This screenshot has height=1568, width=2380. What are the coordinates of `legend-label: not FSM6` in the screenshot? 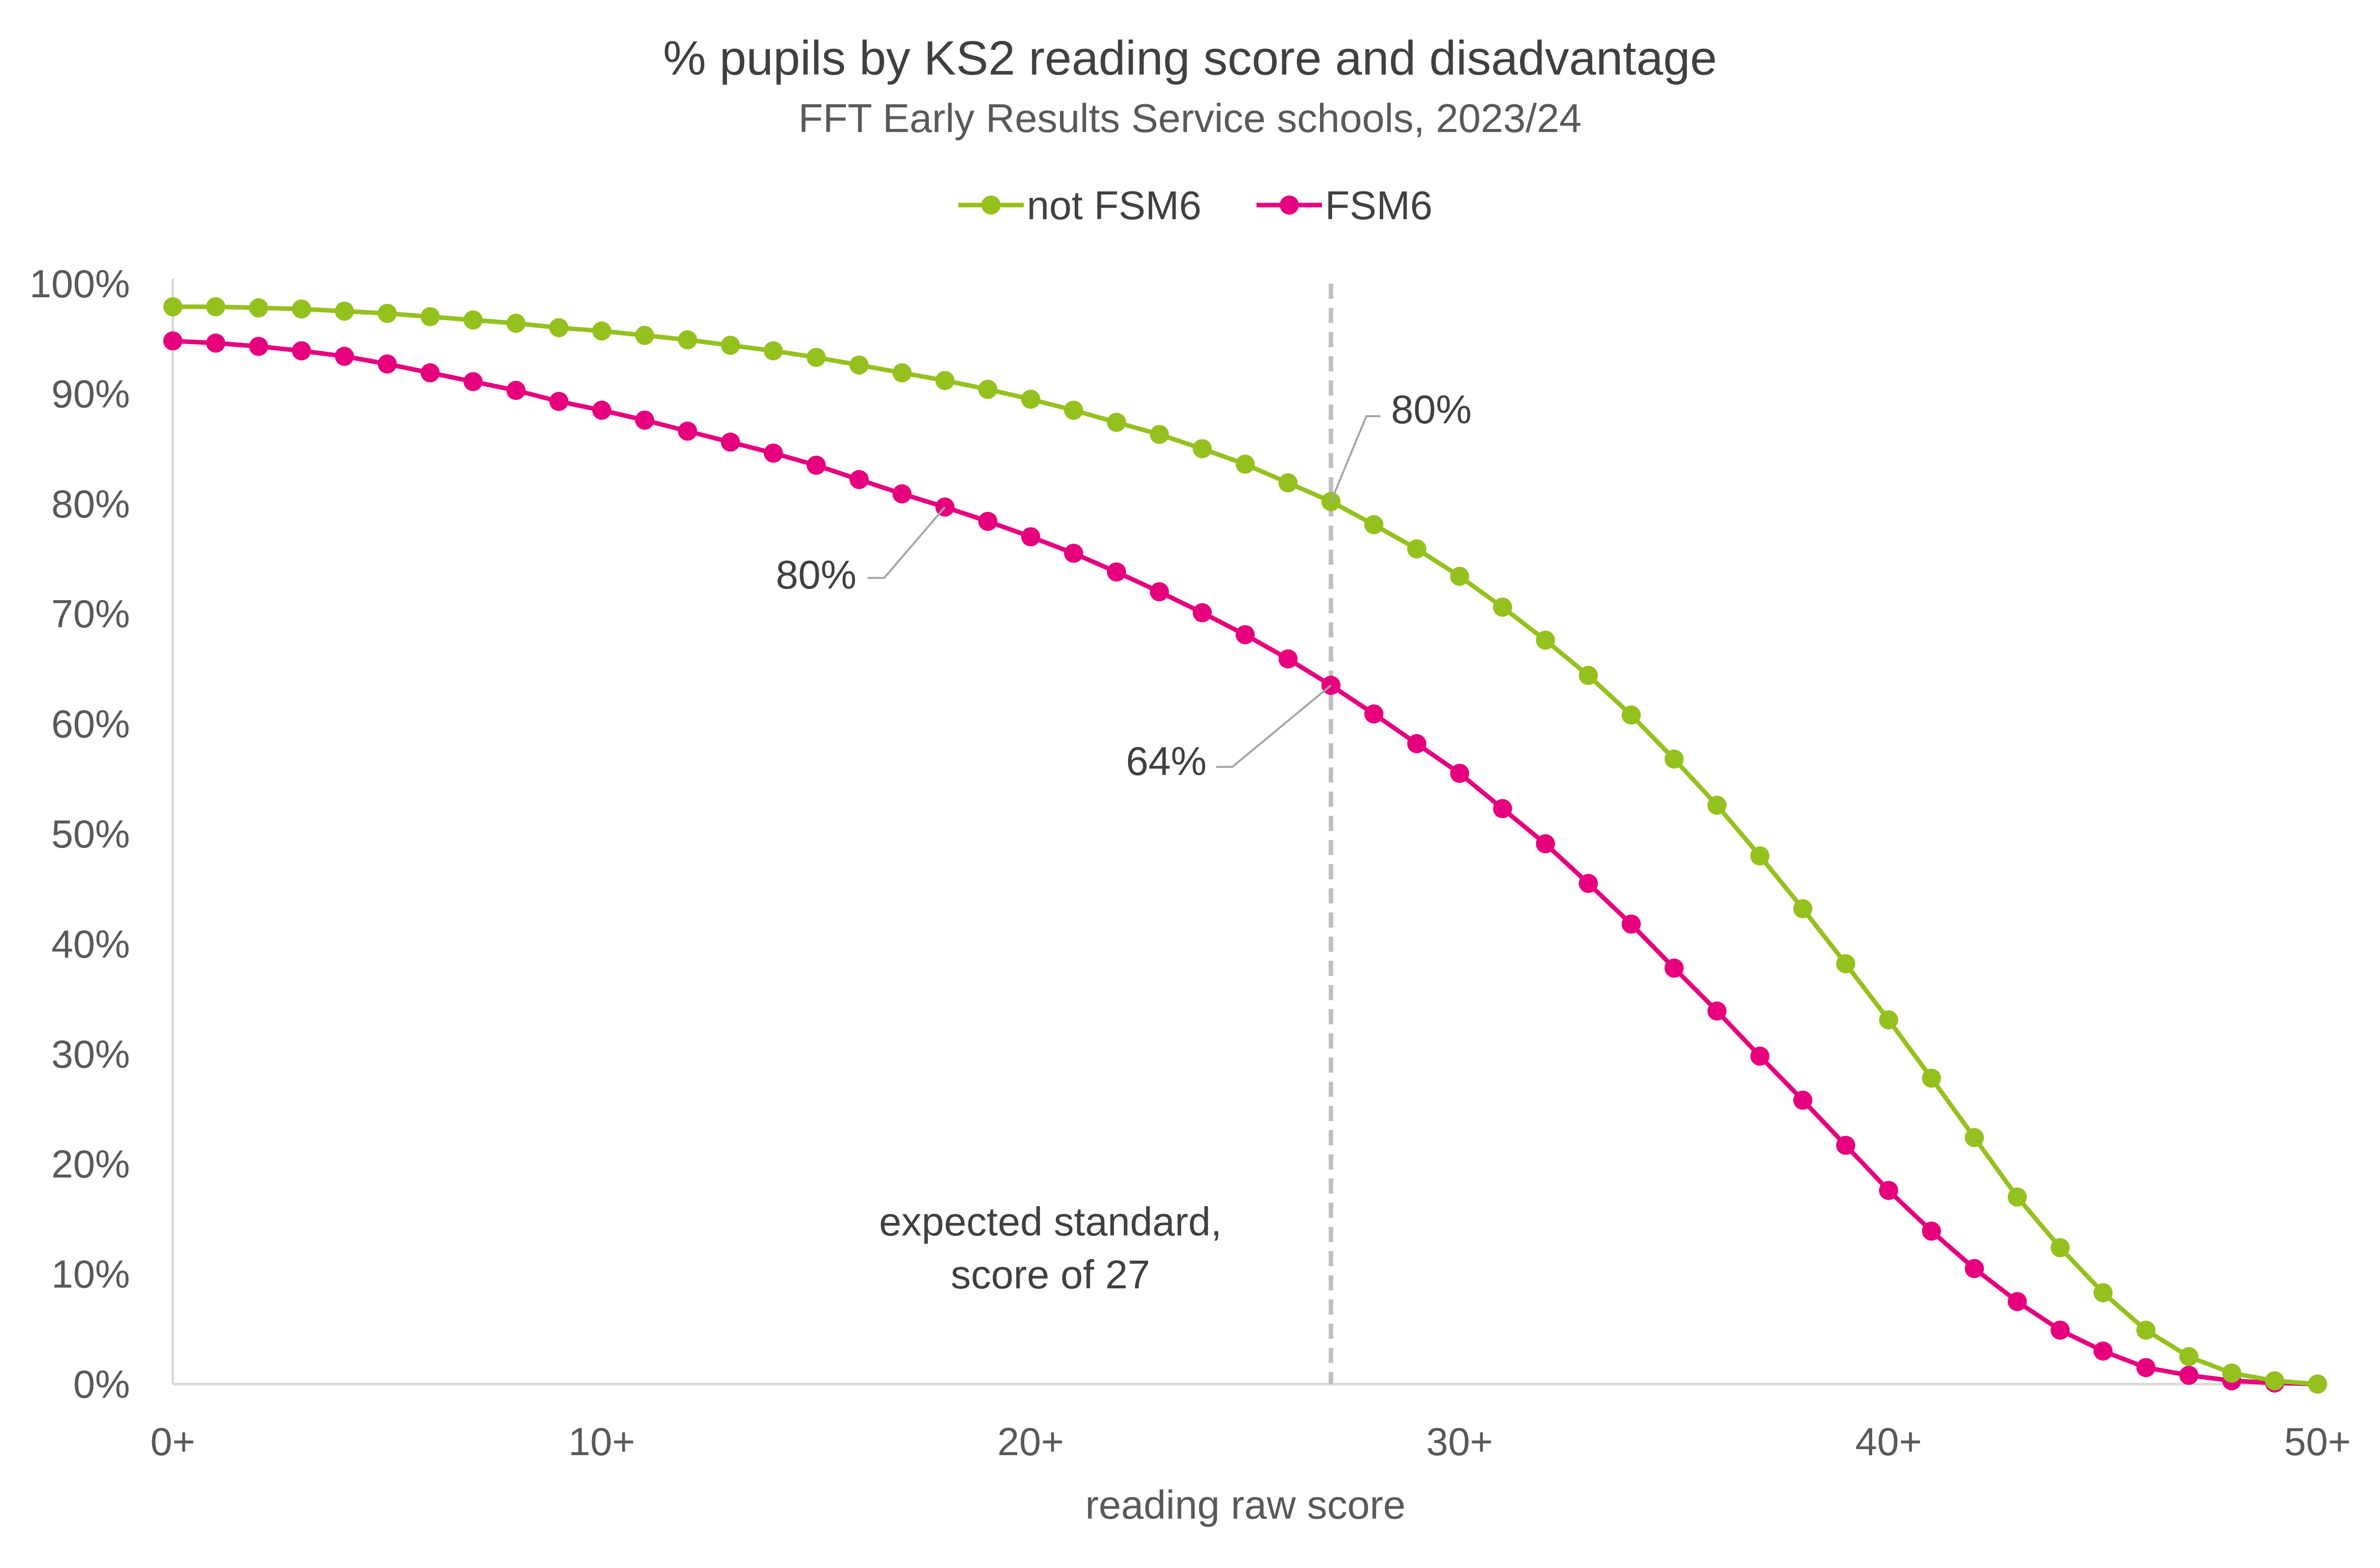 It's located at (1114, 205).